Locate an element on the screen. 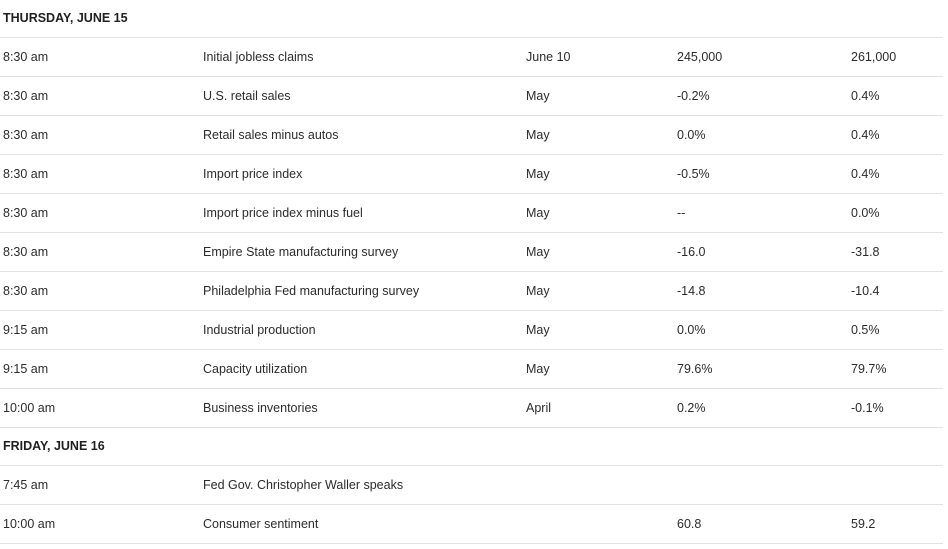 Image resolution: width=948 pixels, height=549 pixels. period-cell: April is located at coordinates (539, 408).